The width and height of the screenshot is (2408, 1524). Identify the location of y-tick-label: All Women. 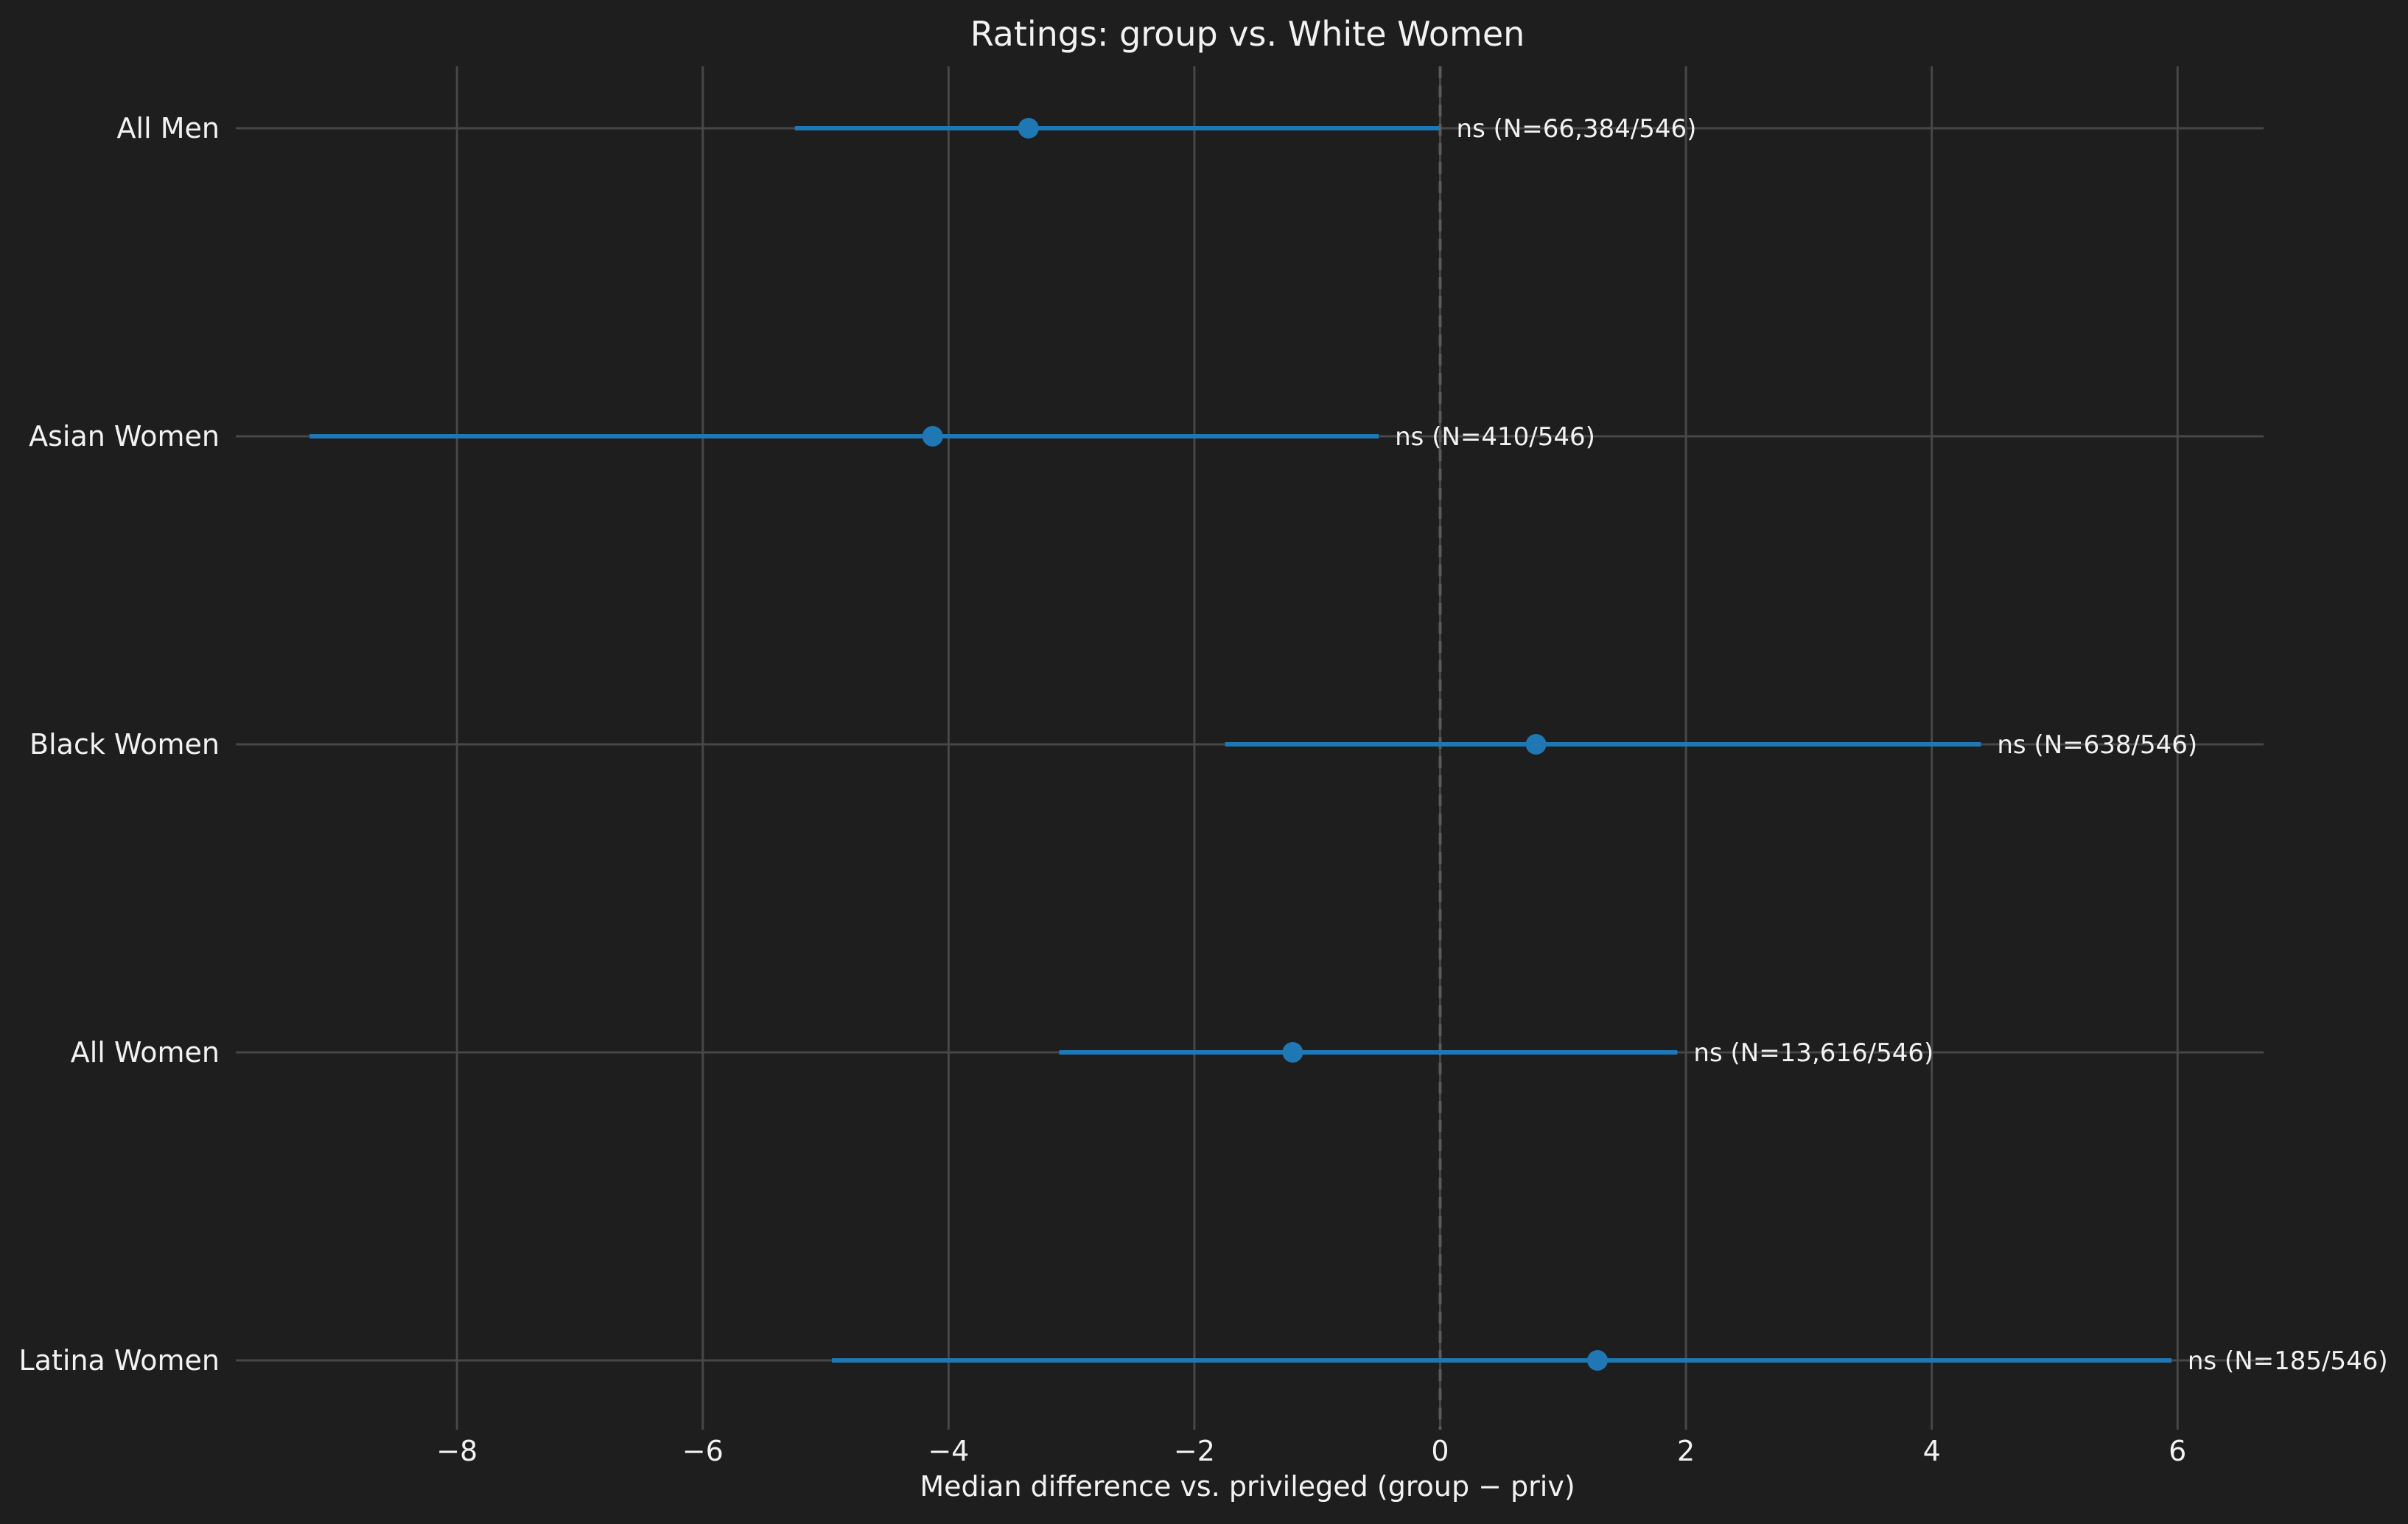
(145, 1052).